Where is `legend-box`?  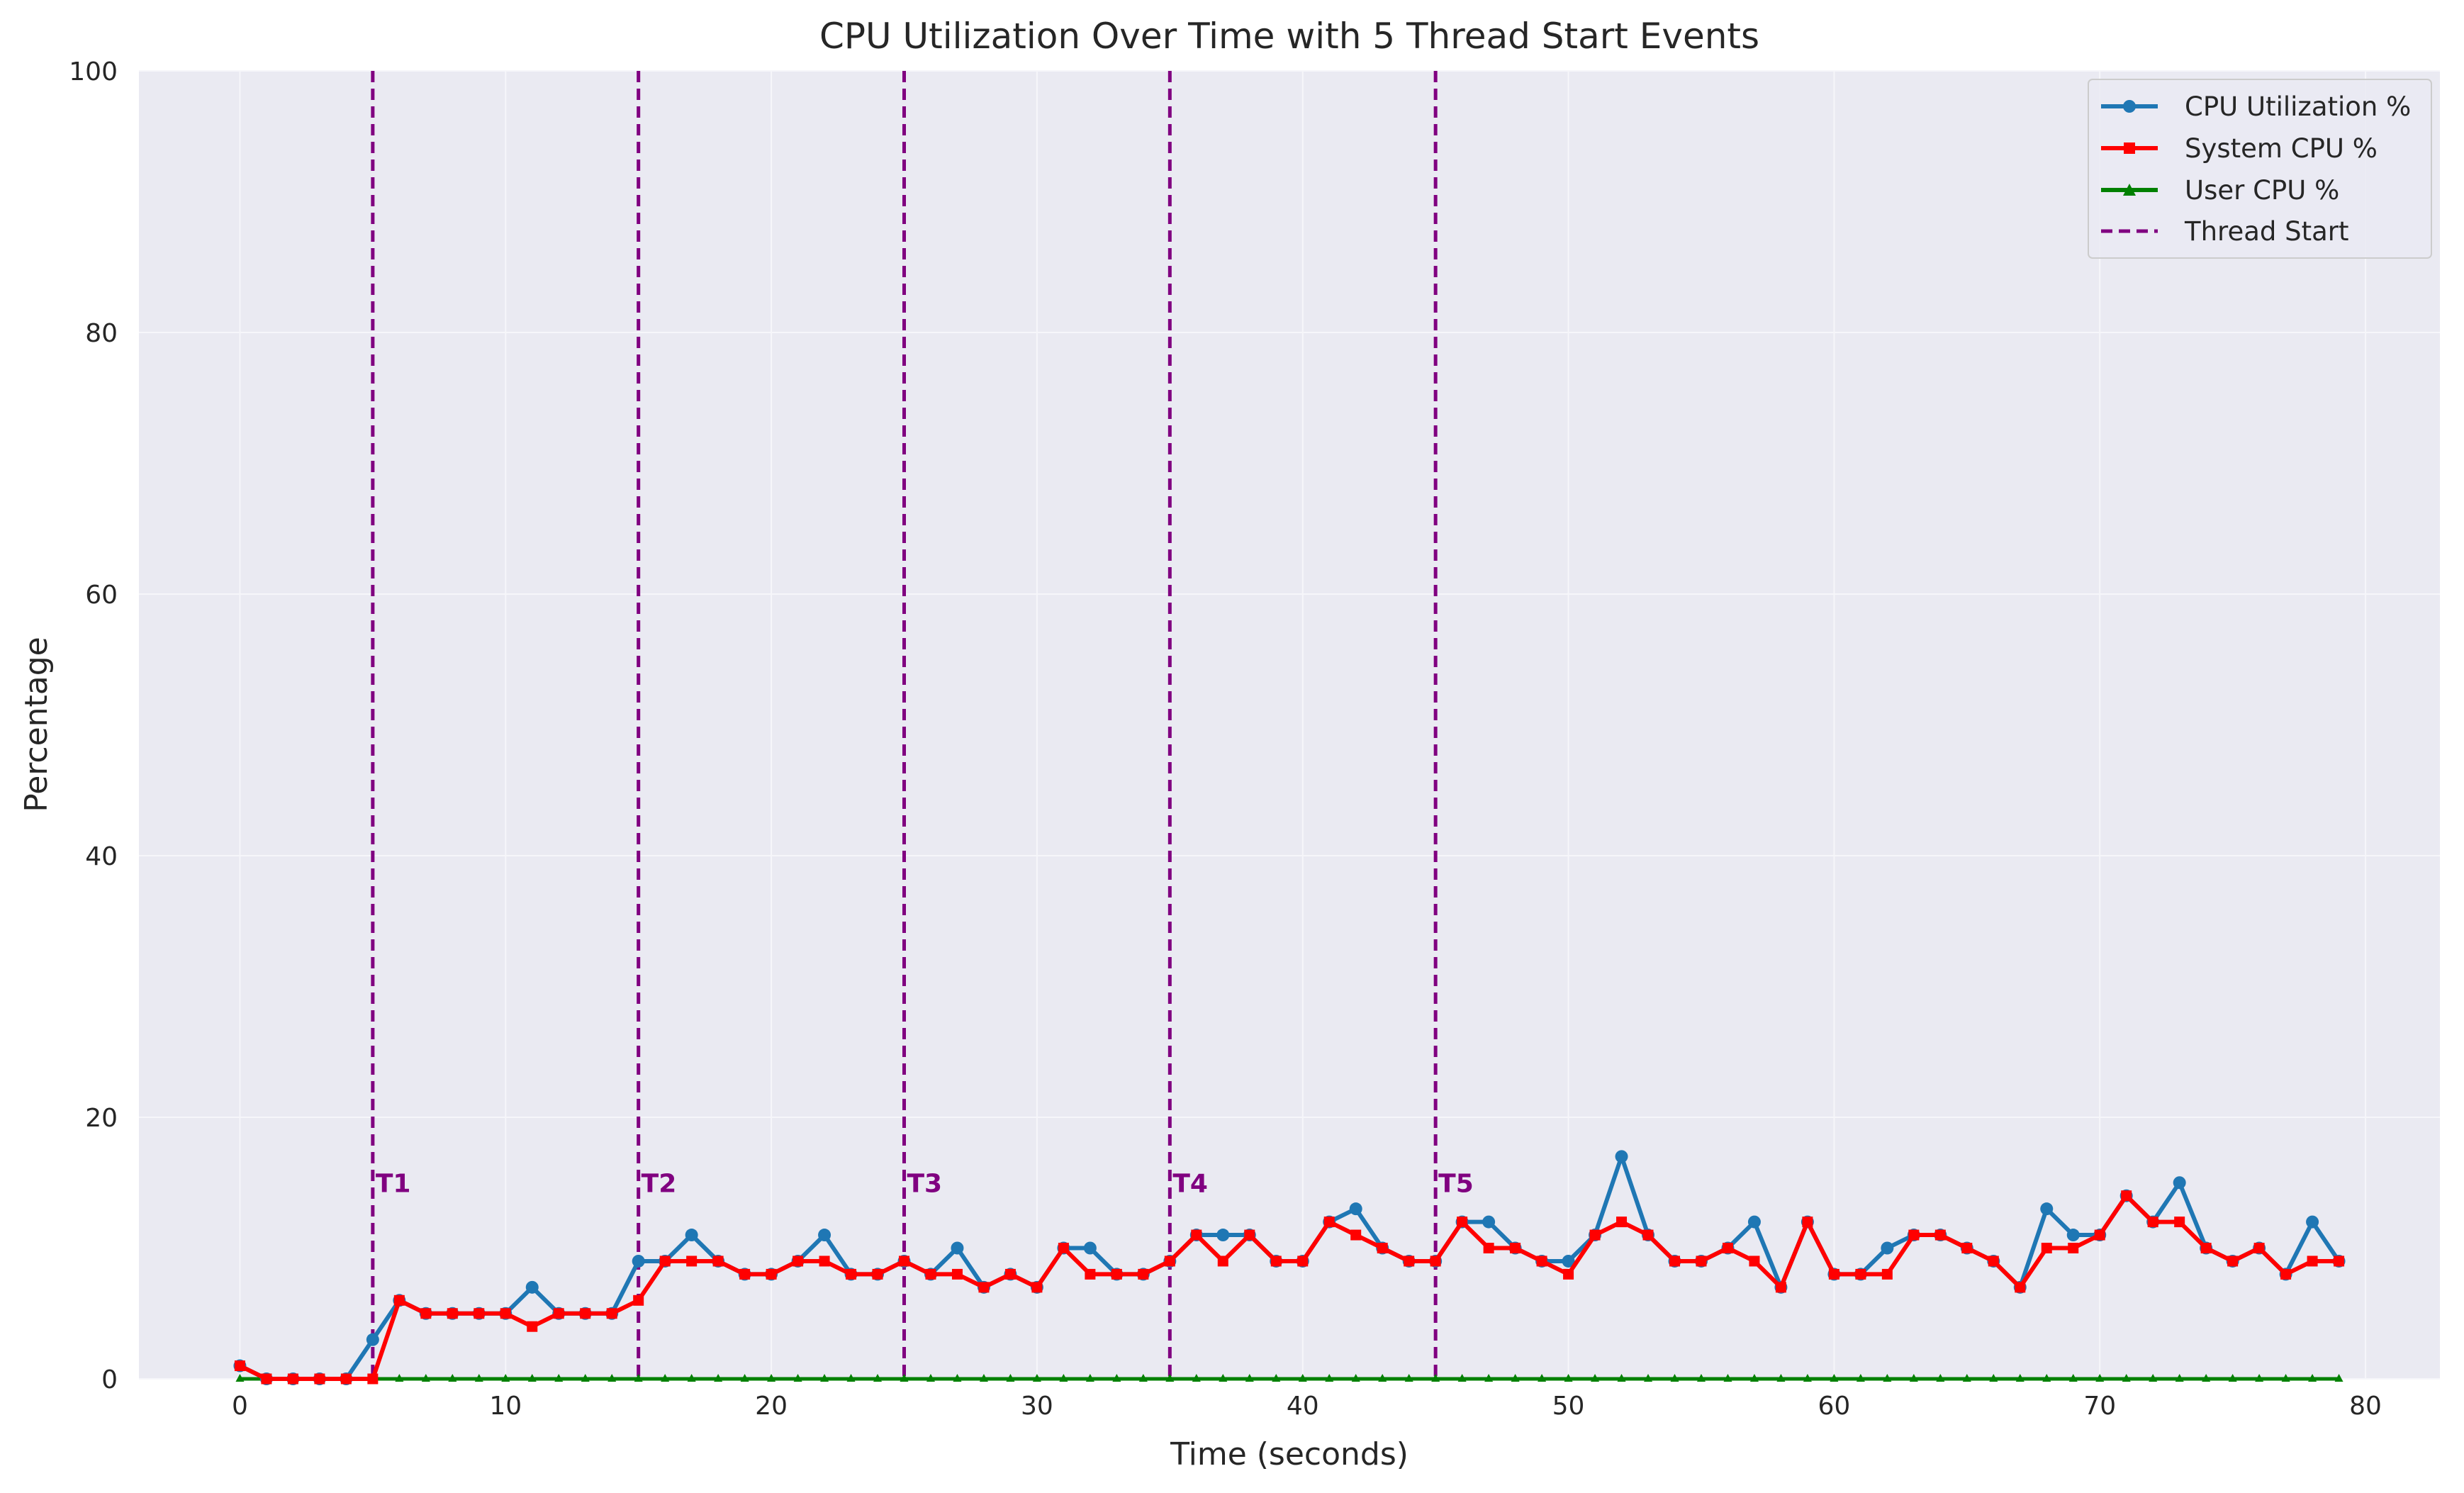 legend-box is located at coordinates (2260, 169).